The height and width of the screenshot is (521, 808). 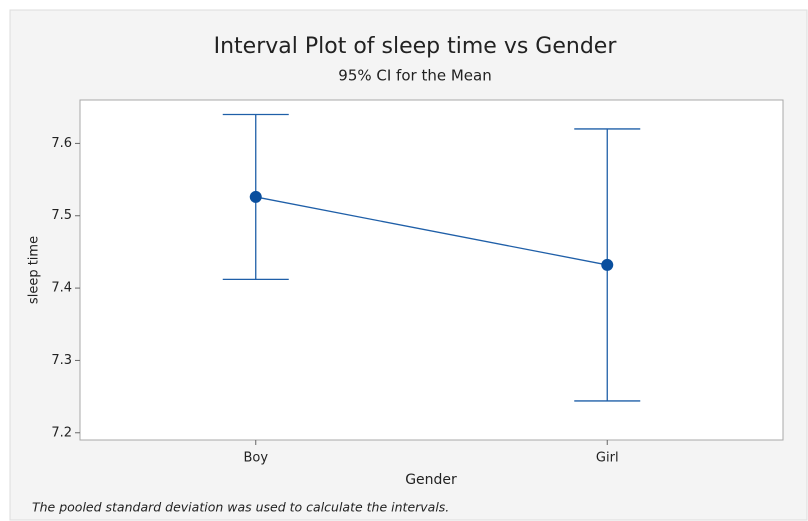 What do you see at coordinates (61, 143) in the screenshot?
I see `y-tick-label: 7.6` at bounding box center [61, 143].